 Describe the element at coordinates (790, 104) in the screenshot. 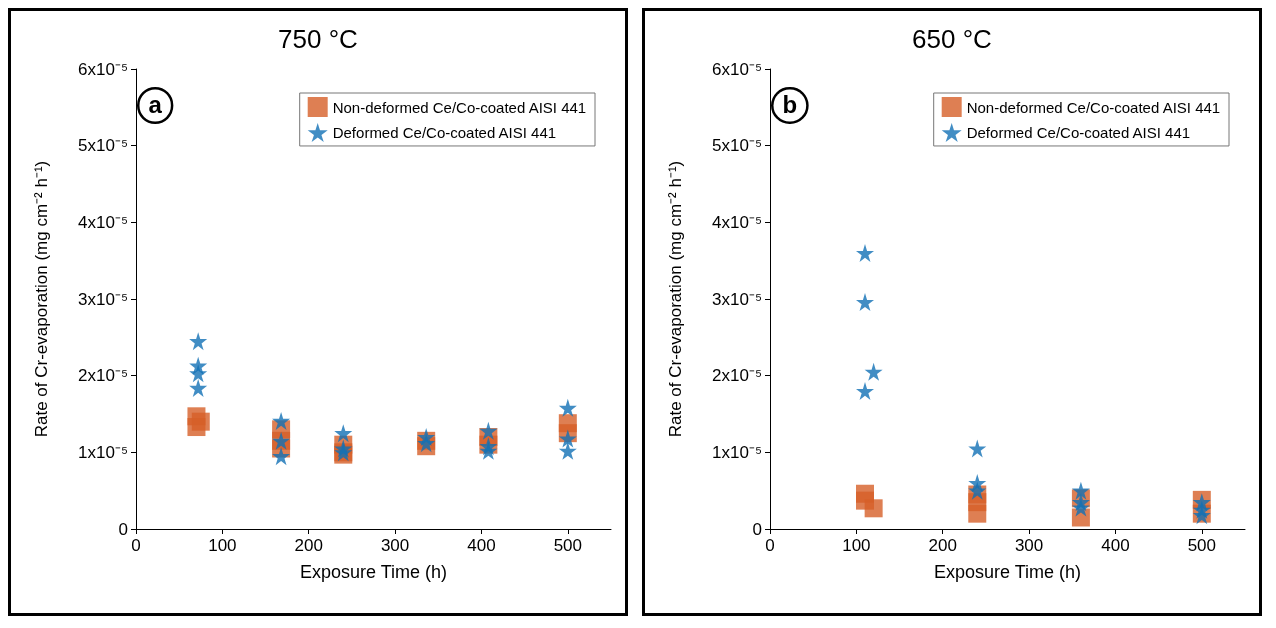

I see `annotation: b` at that location.